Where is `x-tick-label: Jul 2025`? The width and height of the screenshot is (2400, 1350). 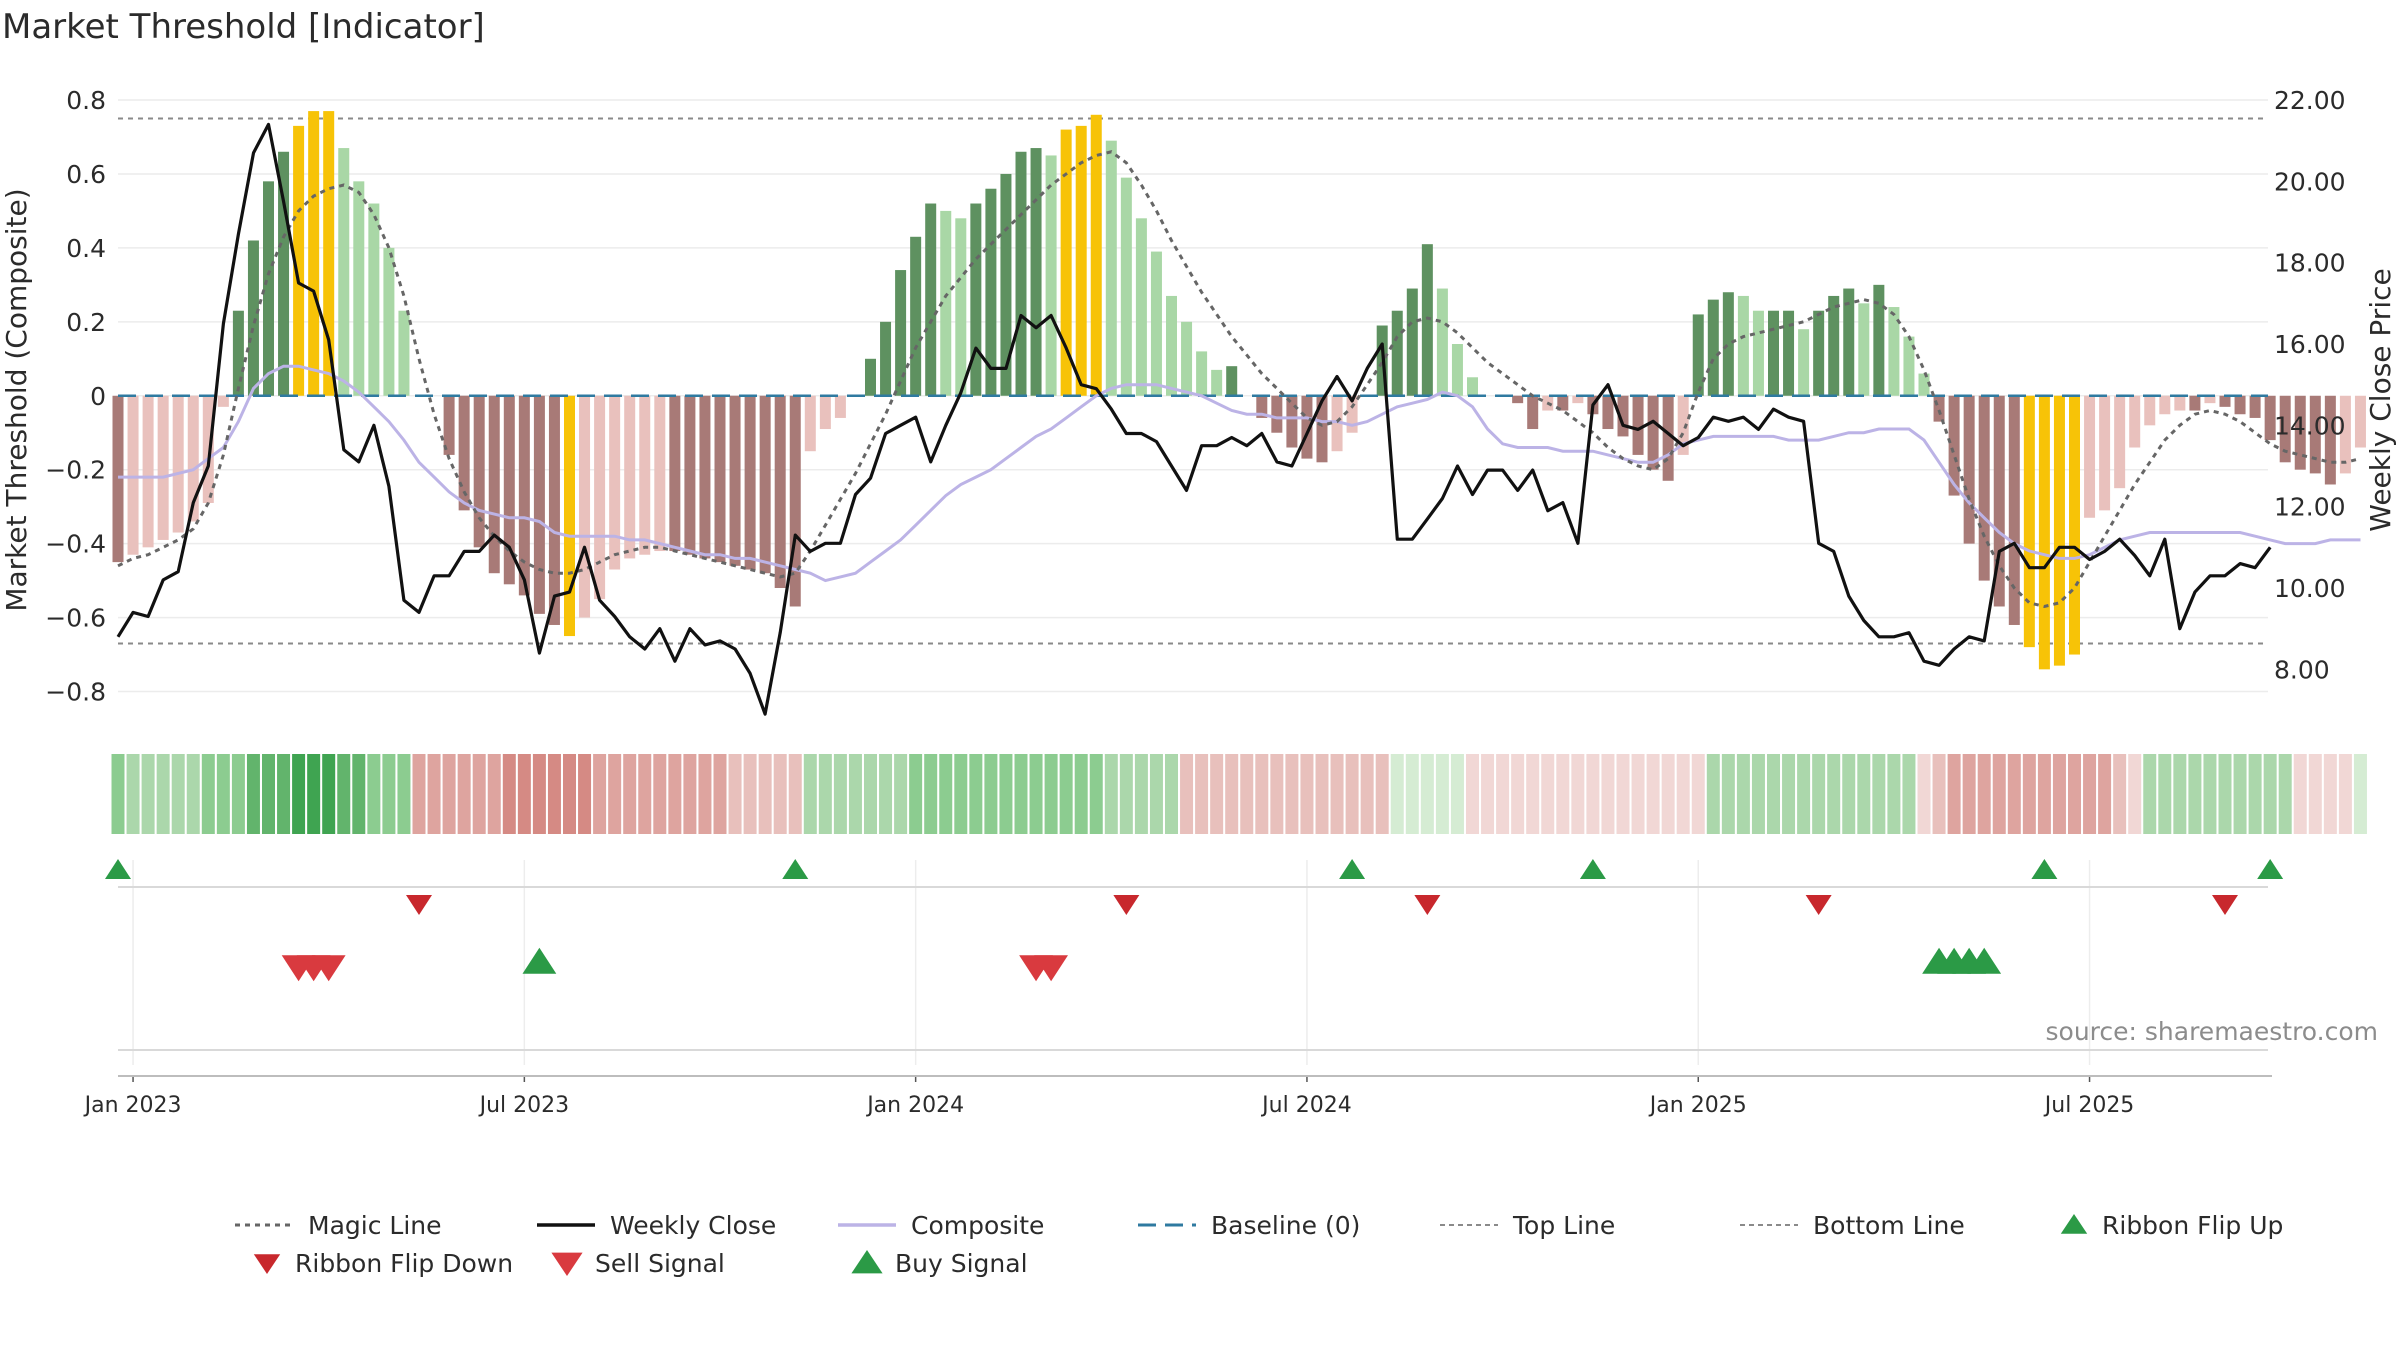 x-tick-label: Jul 2025 is located at coordinates (2089, 1105).